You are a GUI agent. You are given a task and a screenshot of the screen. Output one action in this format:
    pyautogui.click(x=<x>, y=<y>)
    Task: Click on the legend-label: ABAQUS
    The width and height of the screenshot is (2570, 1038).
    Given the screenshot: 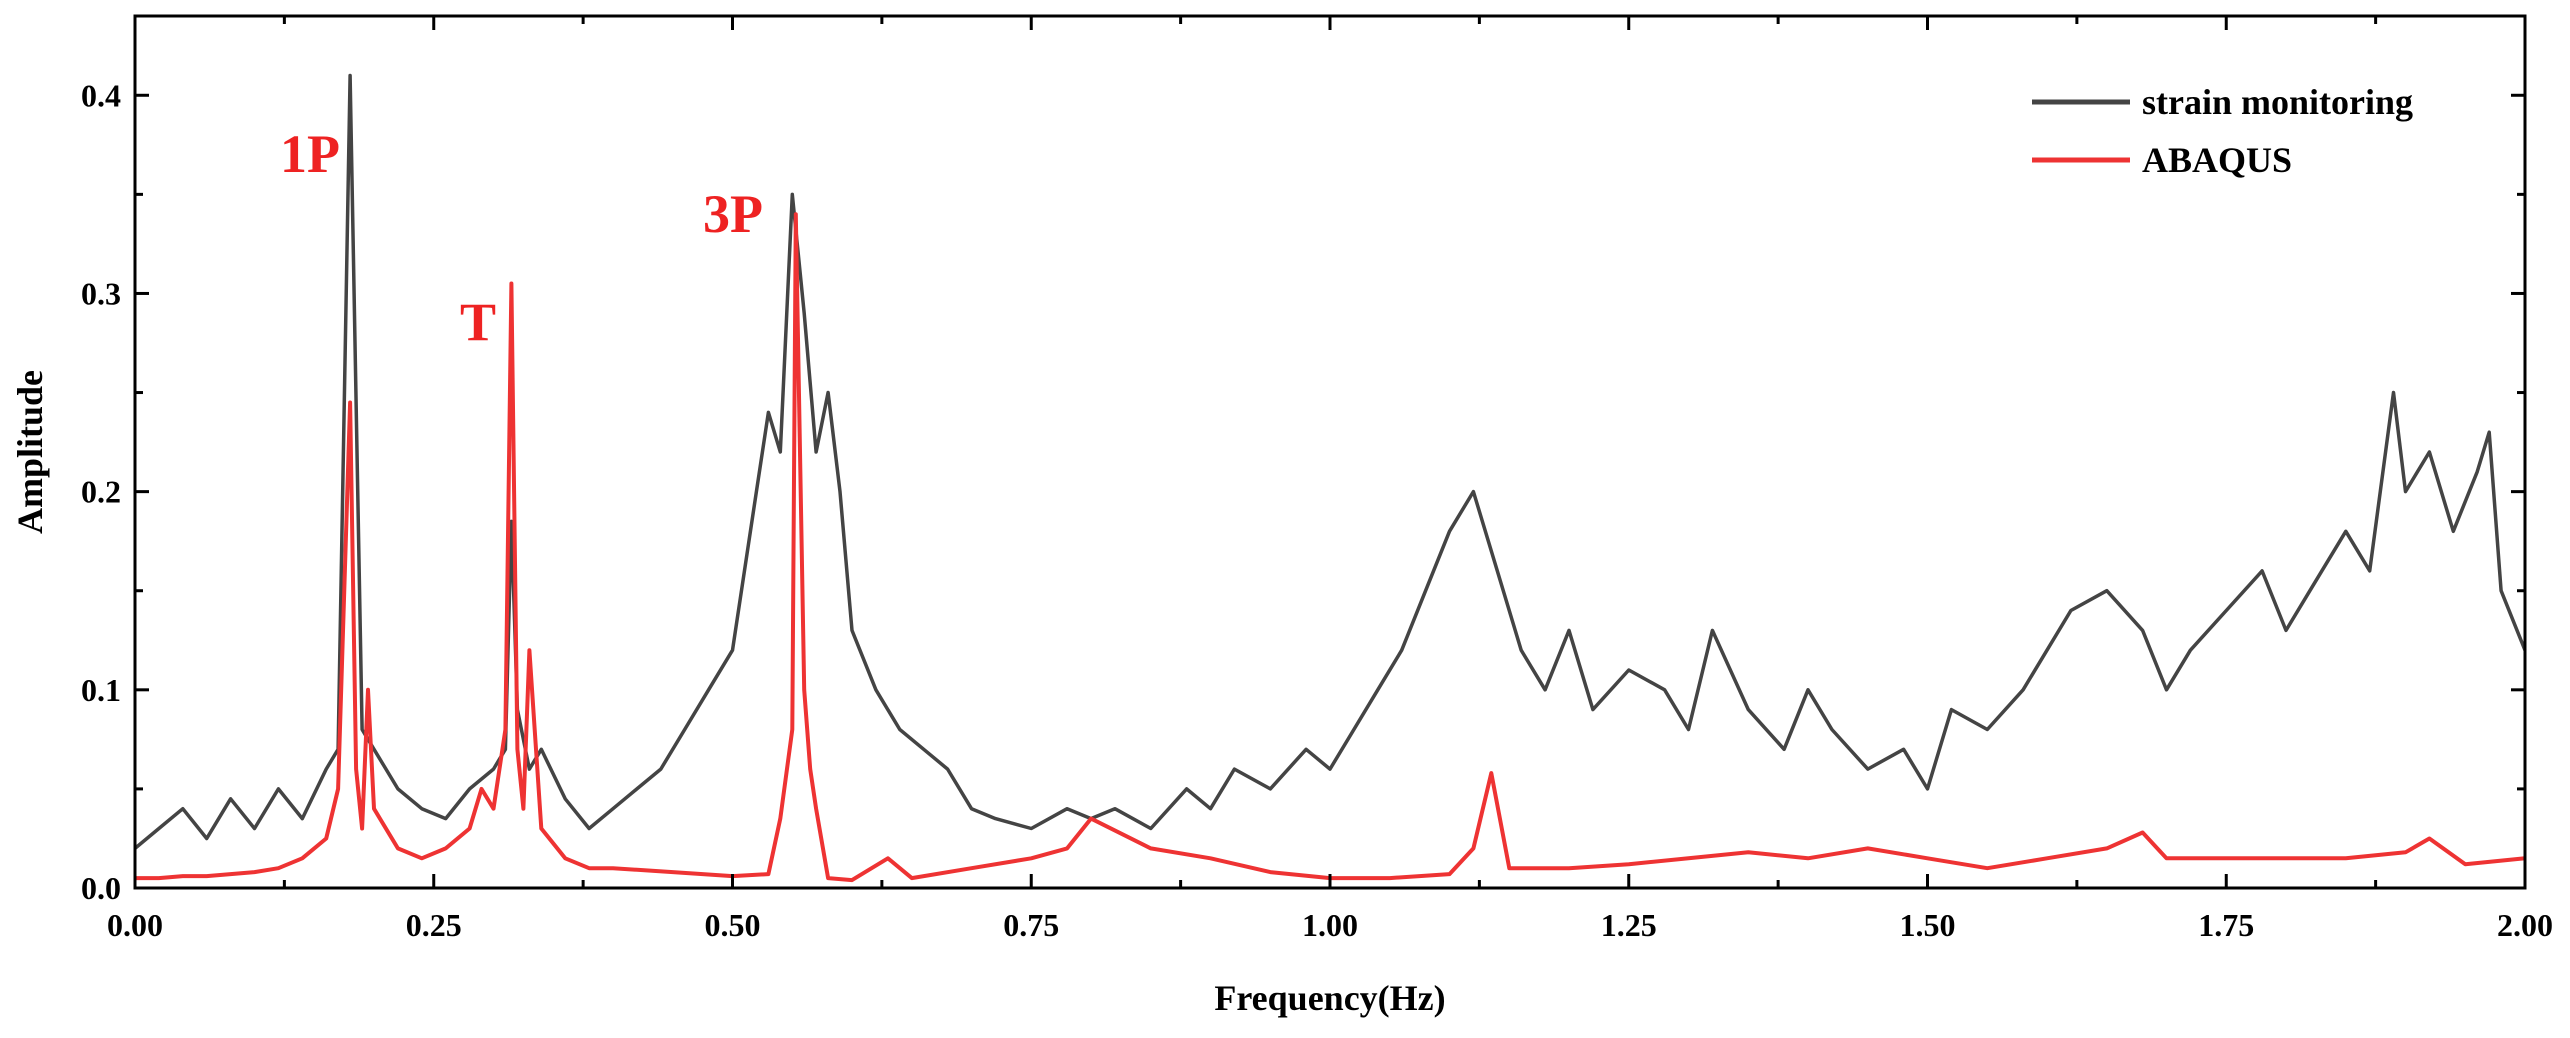 What is the action you would take?
    pyautogui.click(x=2217, y=160)
    